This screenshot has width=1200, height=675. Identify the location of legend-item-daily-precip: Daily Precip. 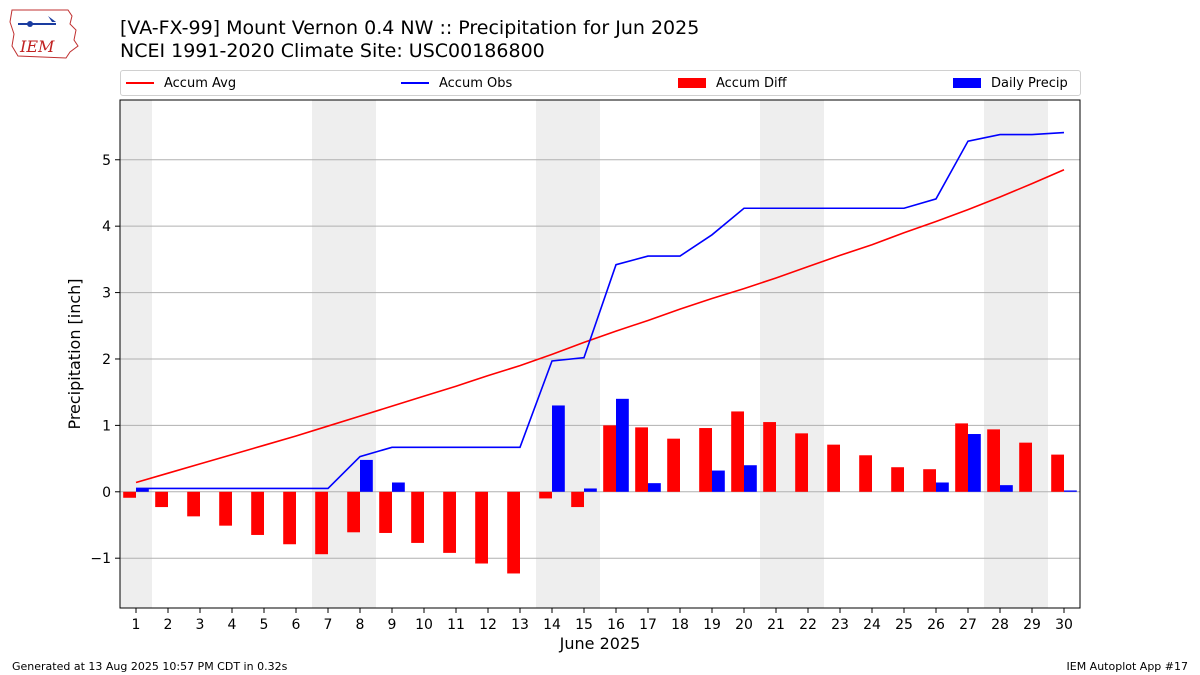
(1010, 83).